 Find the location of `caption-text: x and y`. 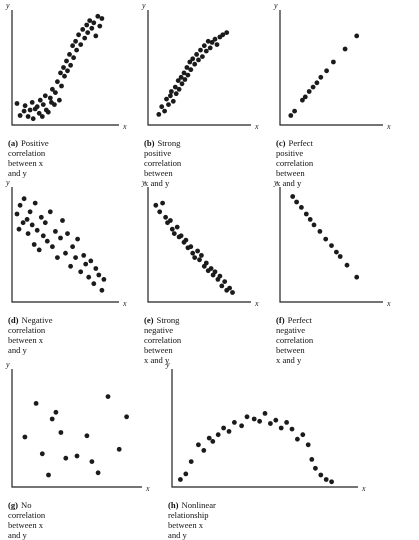

caption-text: x and y is located at coordinates (157, 183).